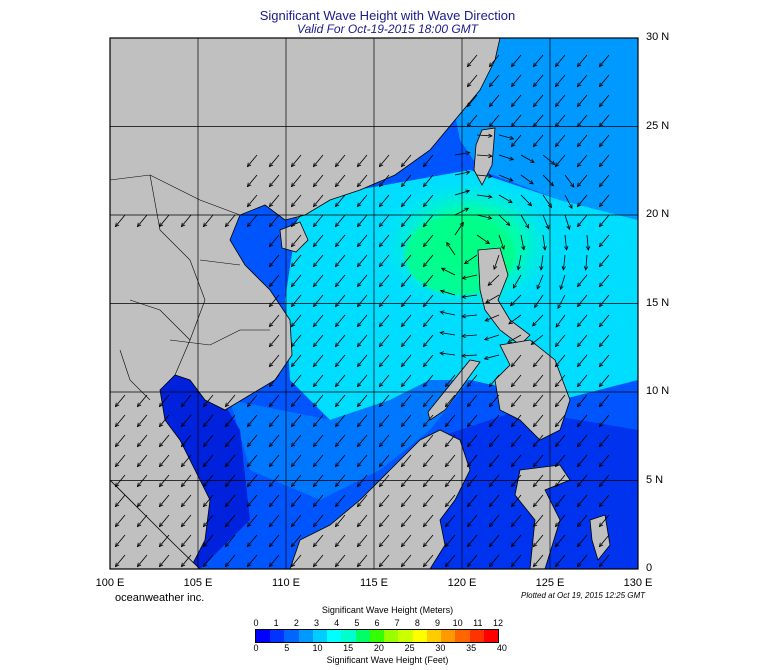 The width and height of the screenshot is (775, 670). Describe the element at coordinates (542, 516) in the screenshot. I see `land-sulawesi` at that location.